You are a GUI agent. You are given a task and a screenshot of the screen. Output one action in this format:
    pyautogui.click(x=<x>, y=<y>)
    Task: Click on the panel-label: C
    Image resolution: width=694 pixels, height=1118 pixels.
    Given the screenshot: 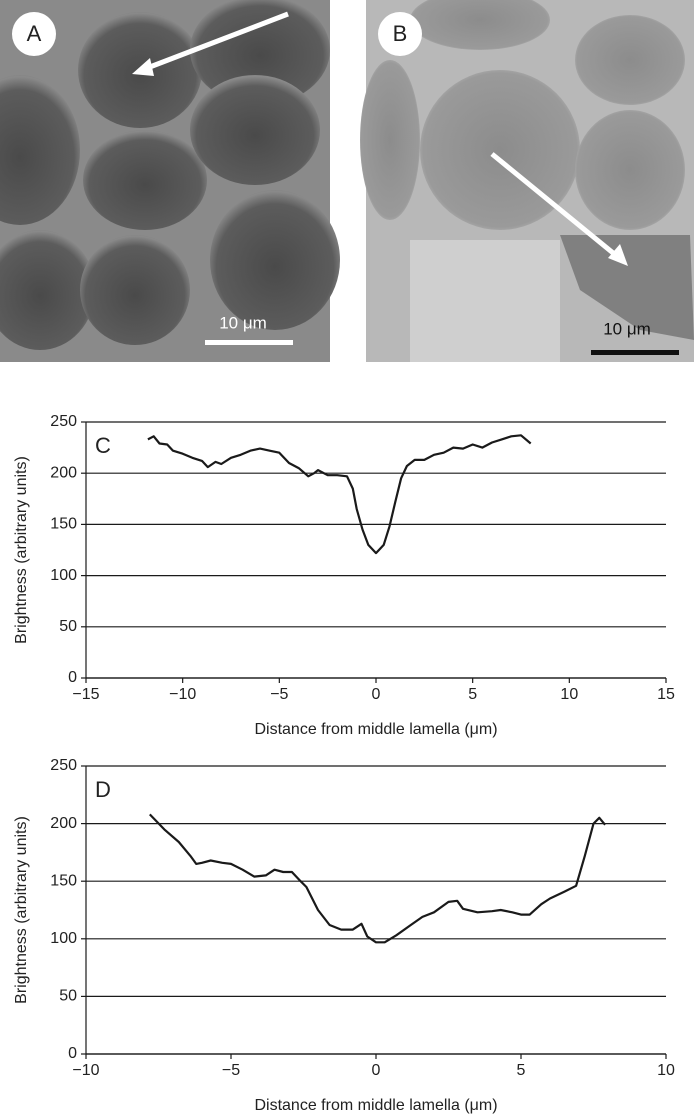 What is the action you would take?
    pyautogui.click(x=103, y=445)
    